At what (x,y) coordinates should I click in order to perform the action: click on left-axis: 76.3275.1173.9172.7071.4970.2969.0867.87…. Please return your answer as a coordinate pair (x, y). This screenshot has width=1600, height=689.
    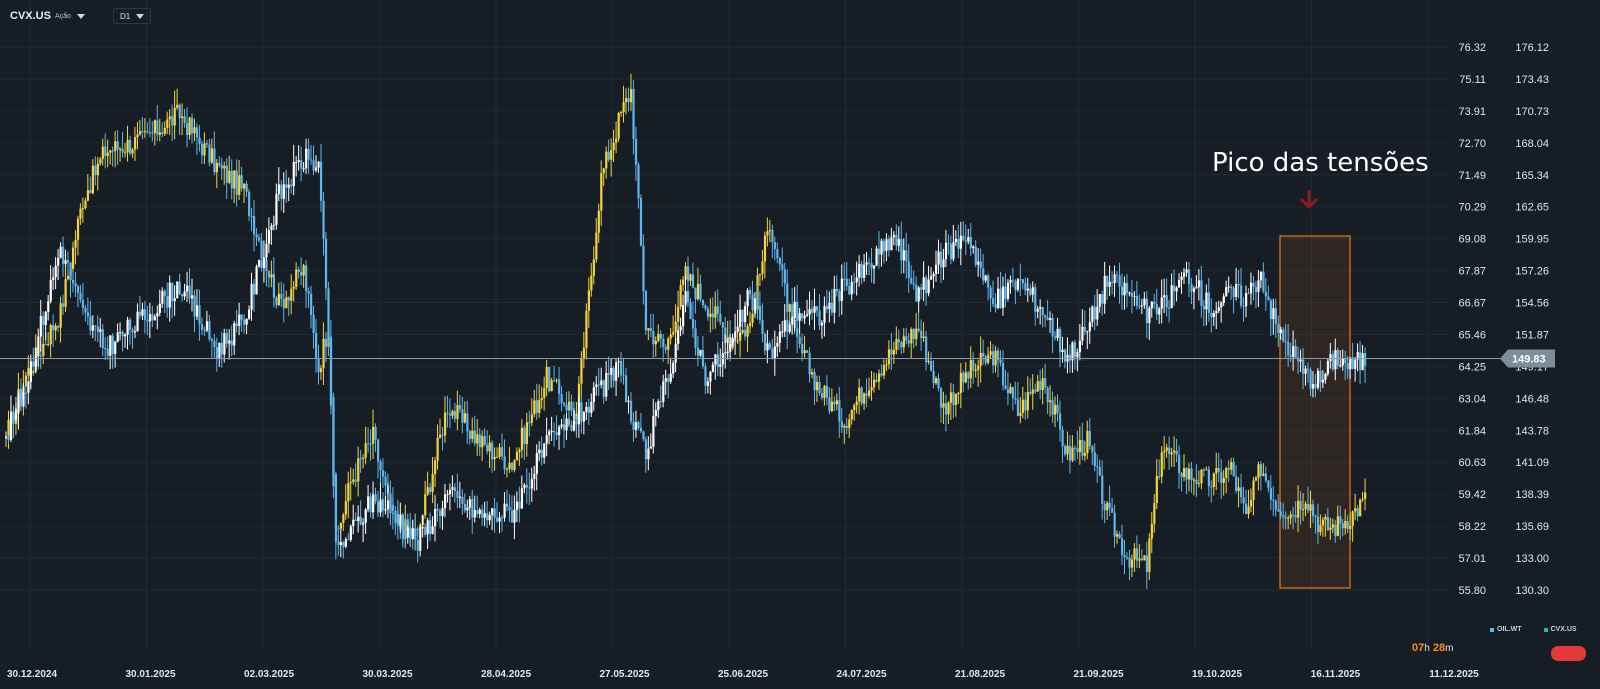
    Looking at the image, I should click on (1472, 319).